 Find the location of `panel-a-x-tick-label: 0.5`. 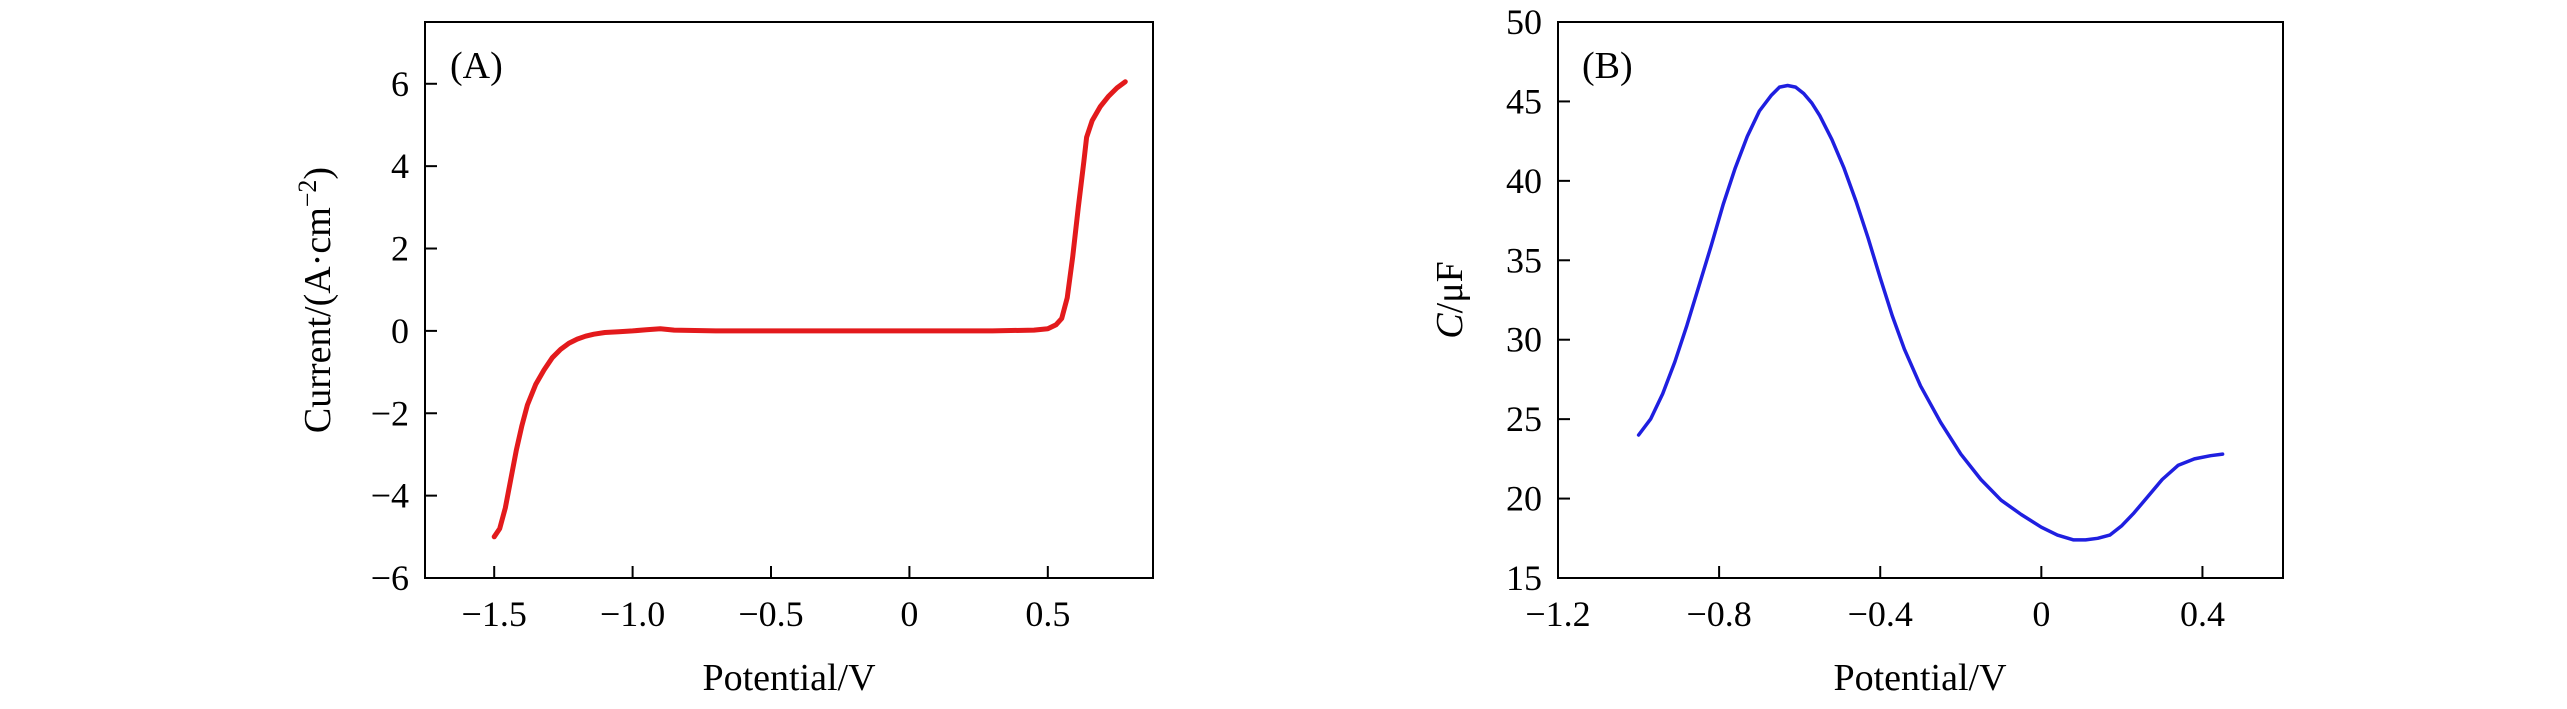

panel-a-x-tick-label: 0.5 is located at coordinates (1047, 614).